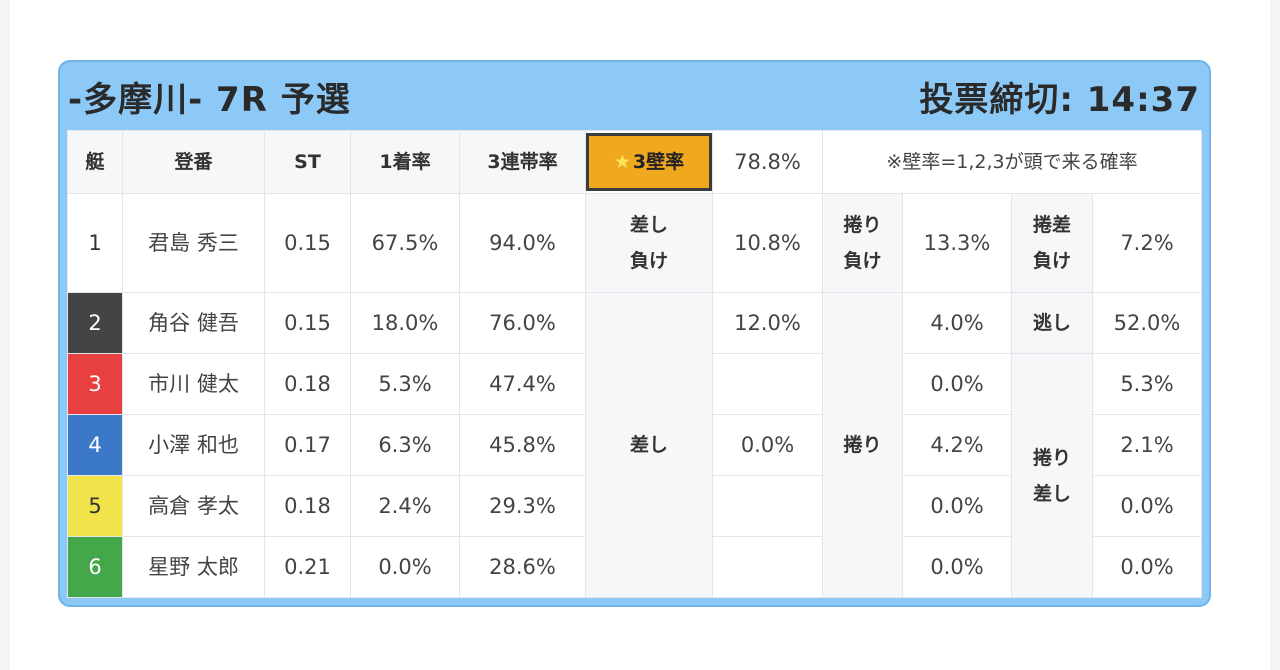 This screenshot has width=1280, height=670. Describe the element at coordinates (307, 567) in the screenshot. I see `racer-st: 0.21` at that location.